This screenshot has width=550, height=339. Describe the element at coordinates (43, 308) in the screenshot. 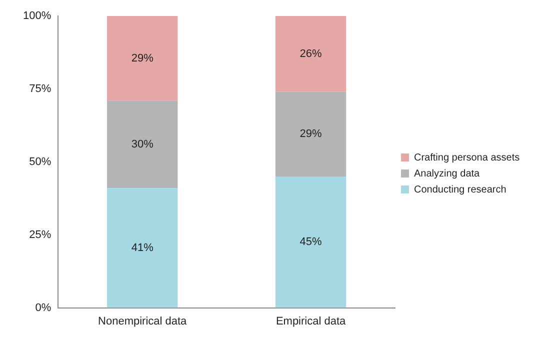

I see `y-tick-label: 0%` at that location.